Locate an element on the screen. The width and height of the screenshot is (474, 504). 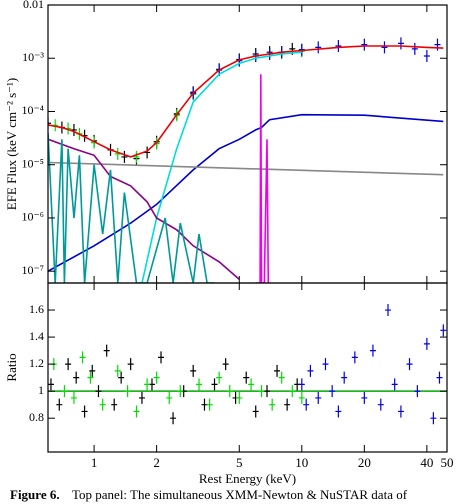
y-tick-label: 10⁻⁵ is located at coordinates (32, 163).